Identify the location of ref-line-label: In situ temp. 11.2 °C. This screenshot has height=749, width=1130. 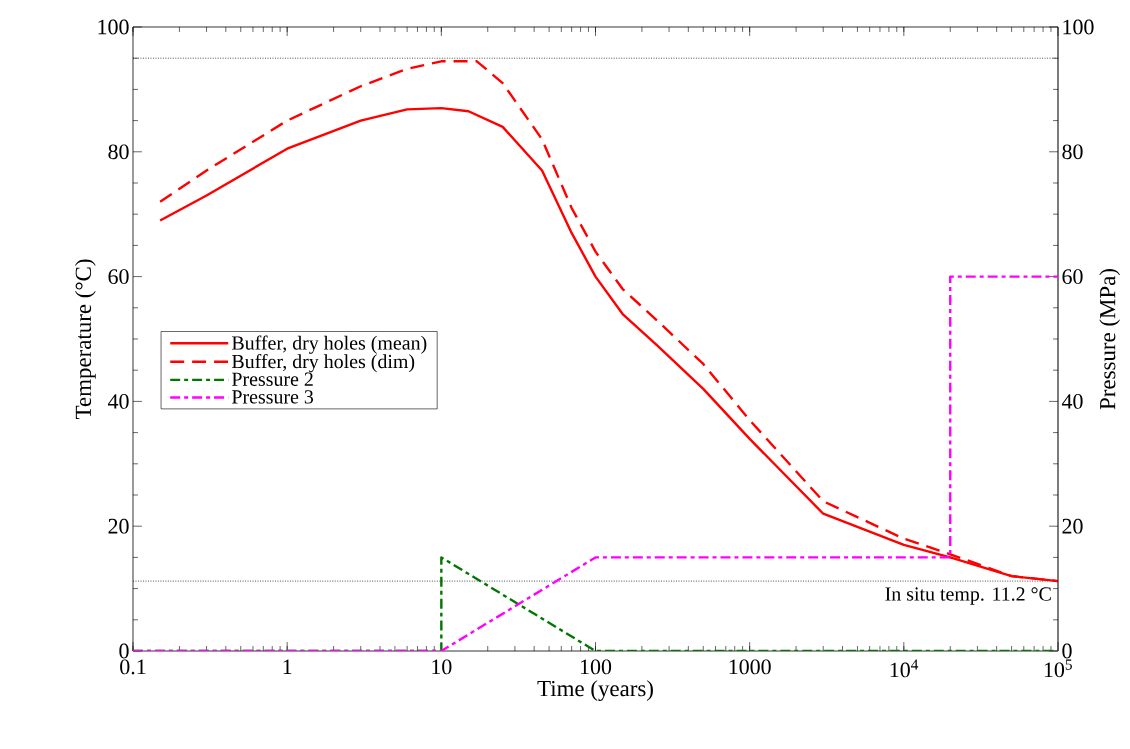
(968, 596).